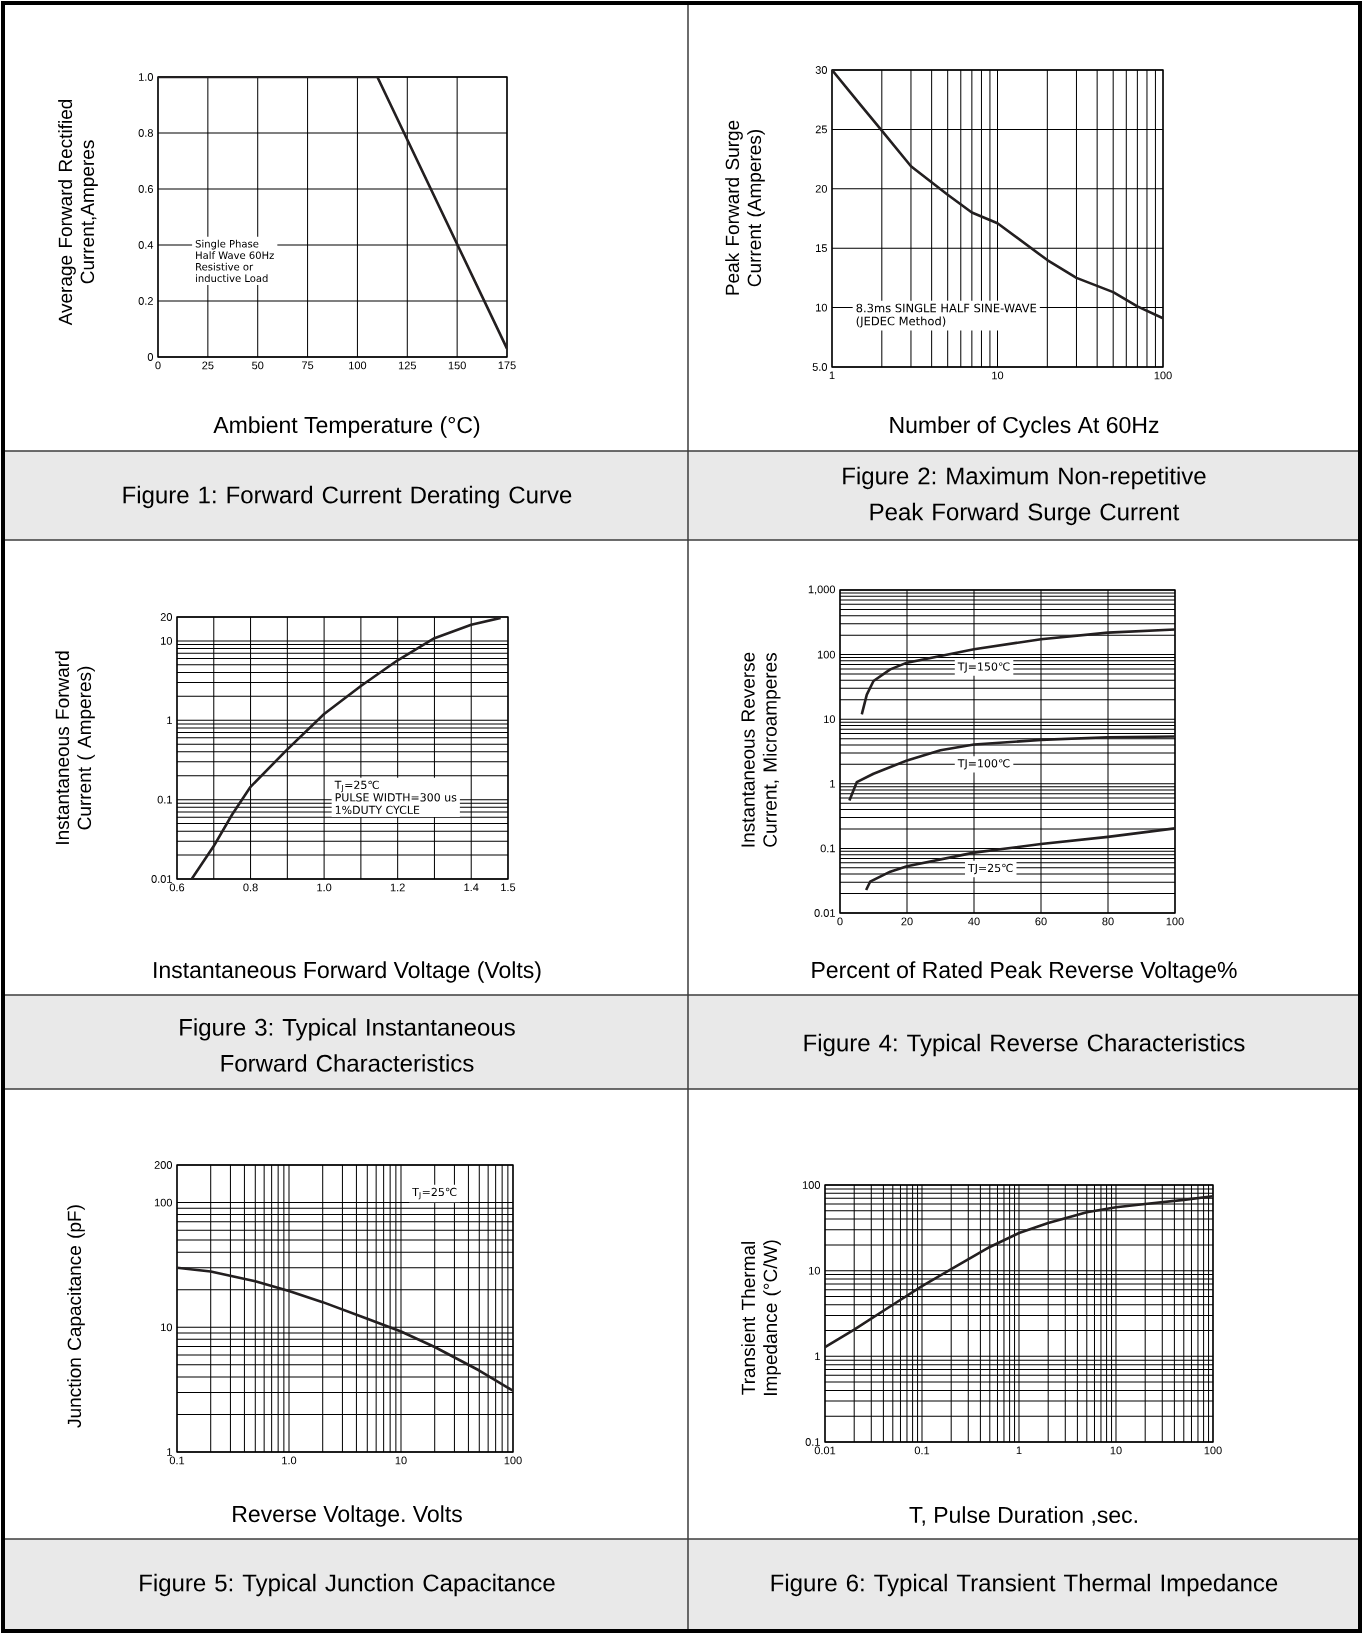 This screenshot has height=1634, width=1363. What do you see at coordinates (974, 921) in the screenshot?
I see `x-tick-label: 40` at bounding box center [974, 921].